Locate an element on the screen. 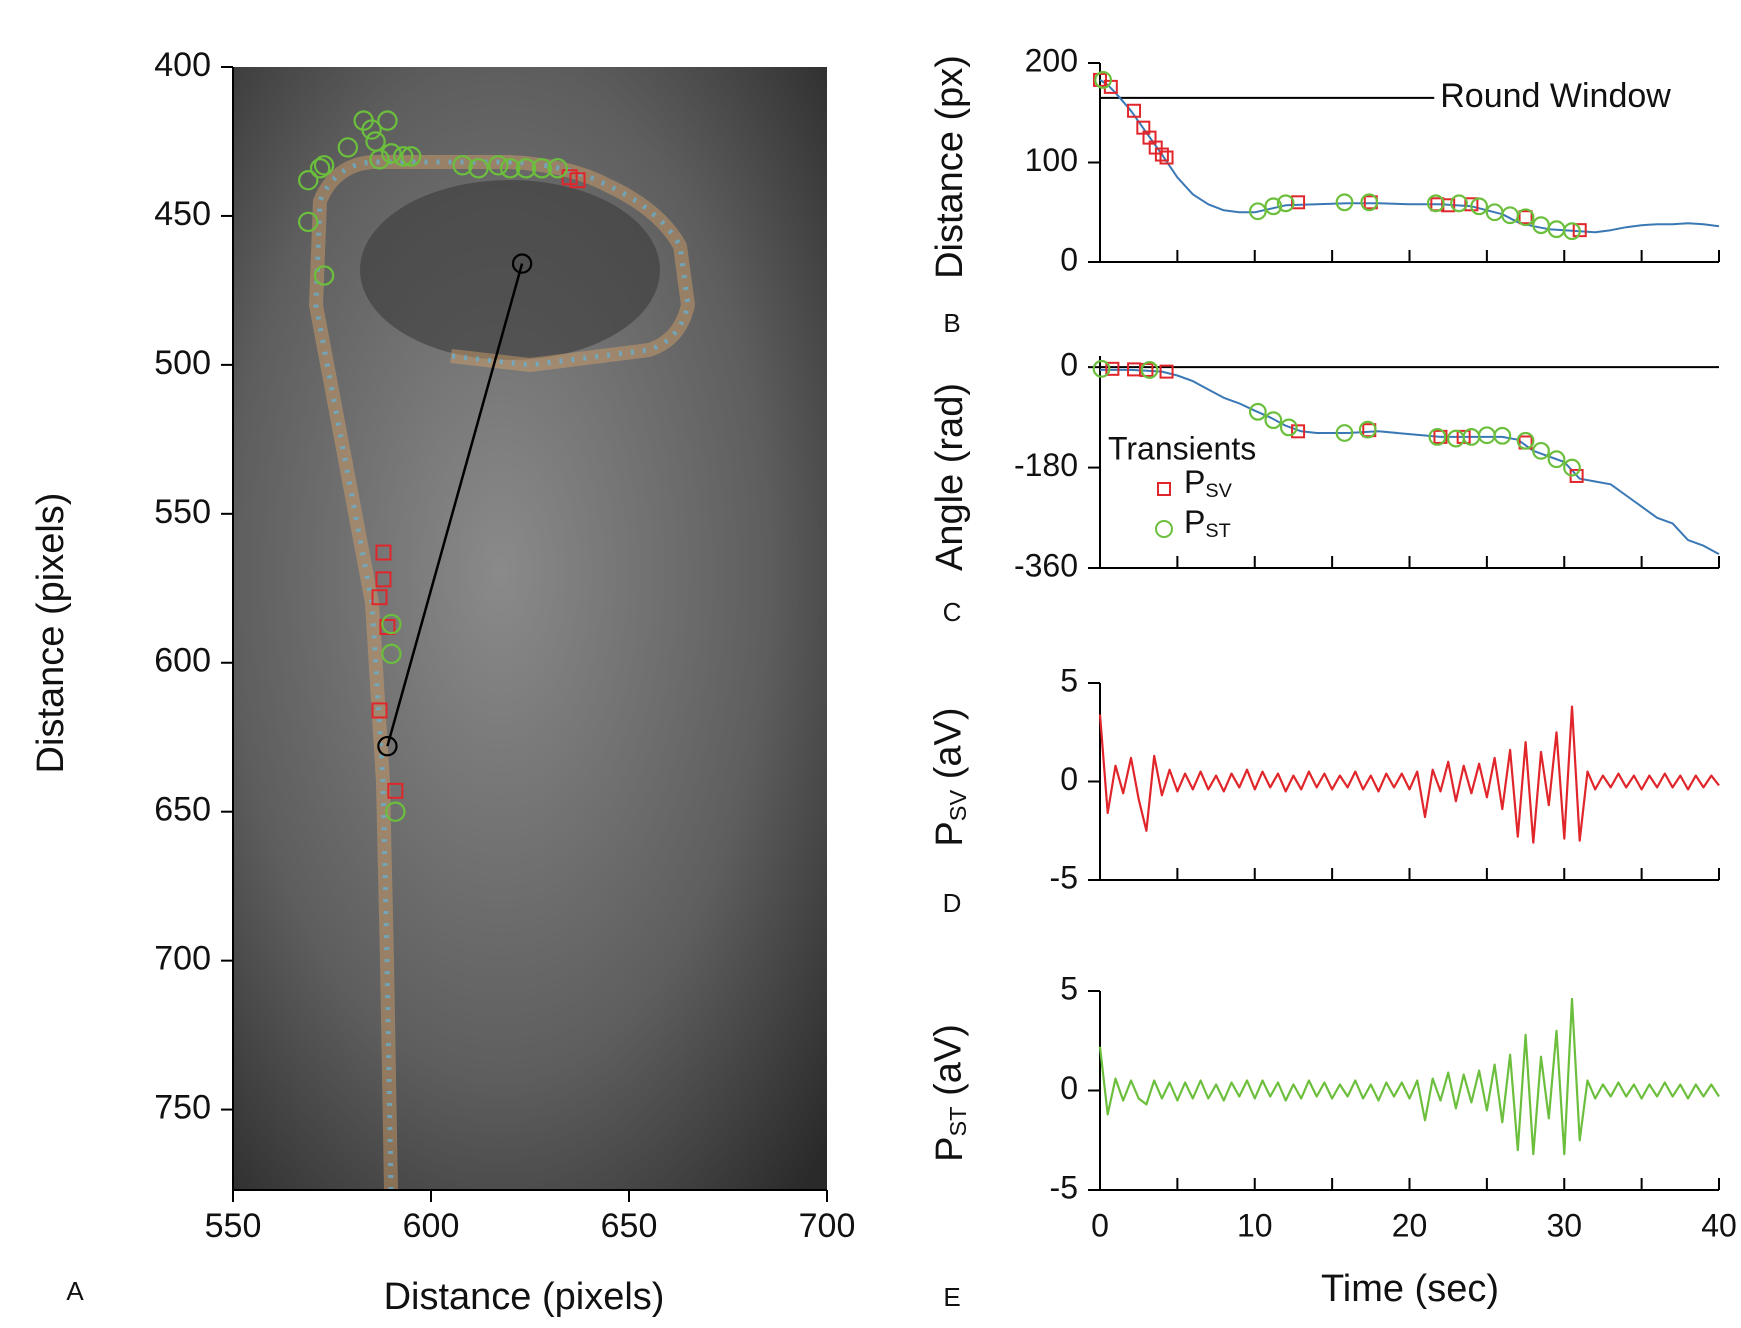 This screenshot has height=1328, width=1741. y-axis-label: PST (aV) is located at coordinates (950, 1093).